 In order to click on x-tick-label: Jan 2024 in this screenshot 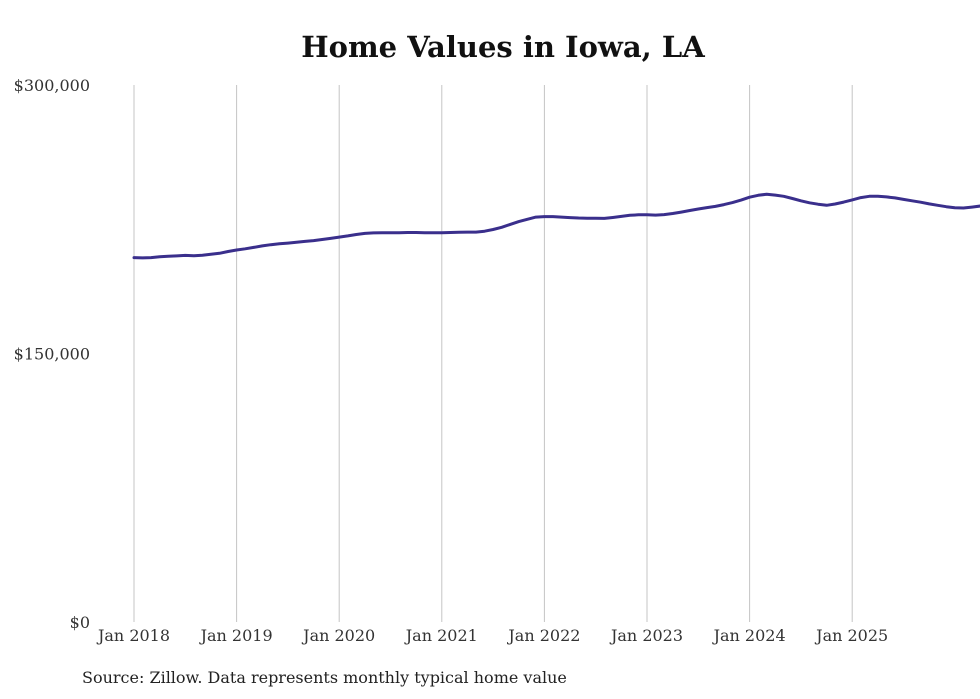, I will do `click(749, 635)`.